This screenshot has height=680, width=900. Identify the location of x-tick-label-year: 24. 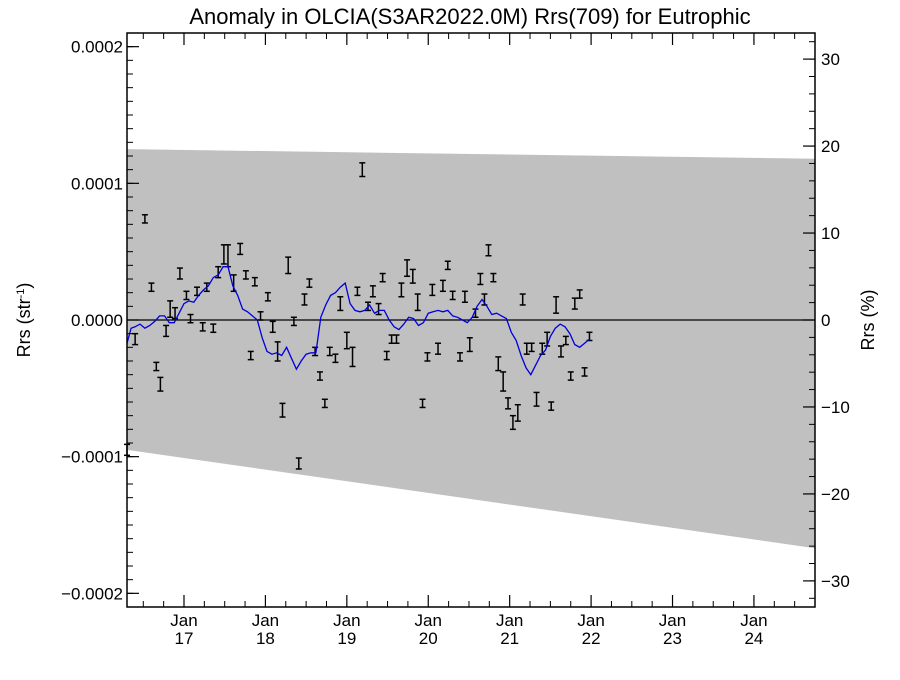
(753, 638).